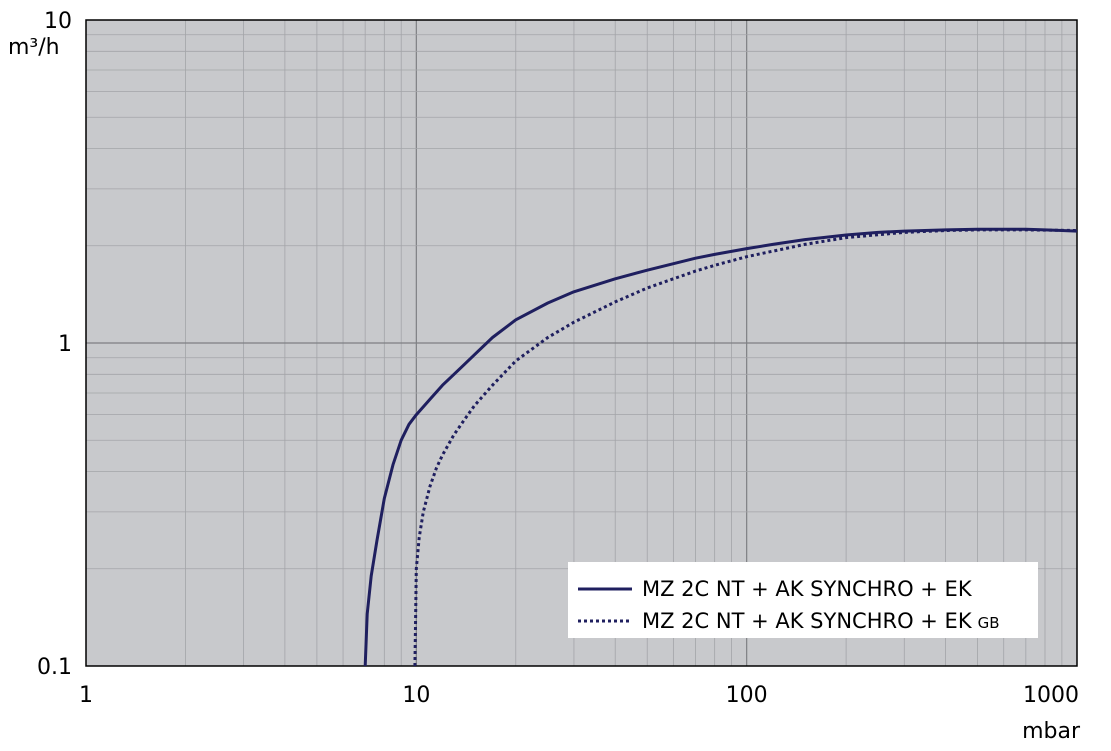 This screenshot has width=1111, height=751. What do you see at coordinates (54, 667) in the screenshot?
I see `y-tick-label: 0.1` at bounding box center [54, 667].